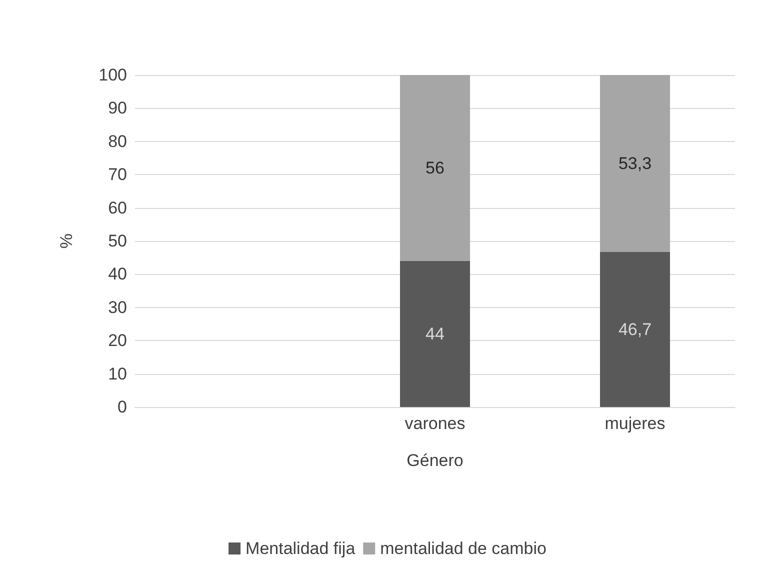 The height and width of the screenshot is (582, 775). What do you see at coordinates (66, 241) in the screenshot?
I see `y-axis-title: %` at bounding box center [66, 241].